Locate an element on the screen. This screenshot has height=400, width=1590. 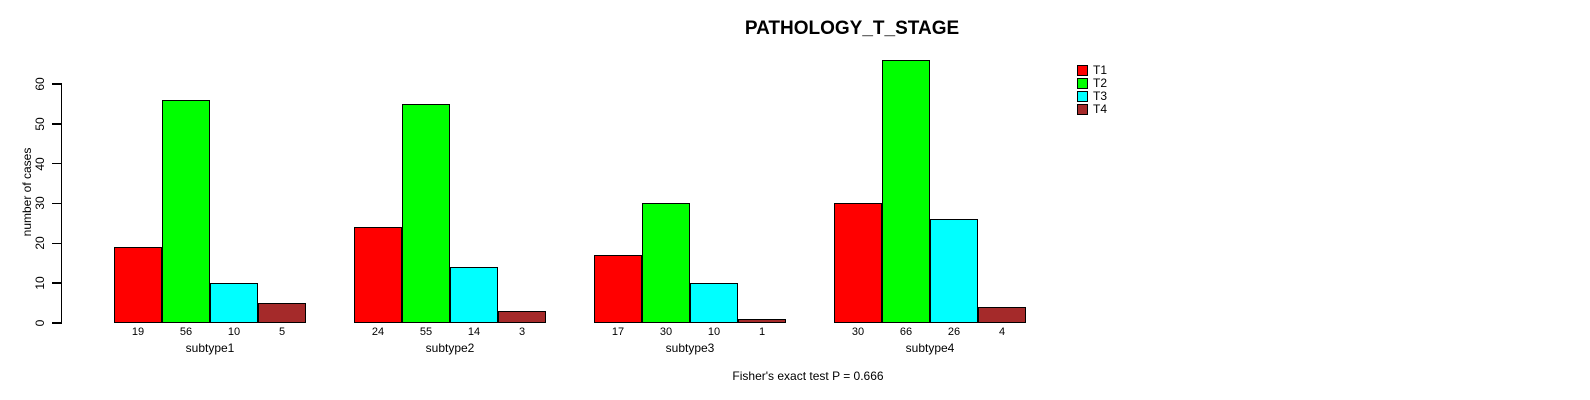
y-axis-tick-label: 20 is located at coordinates (40, 243).